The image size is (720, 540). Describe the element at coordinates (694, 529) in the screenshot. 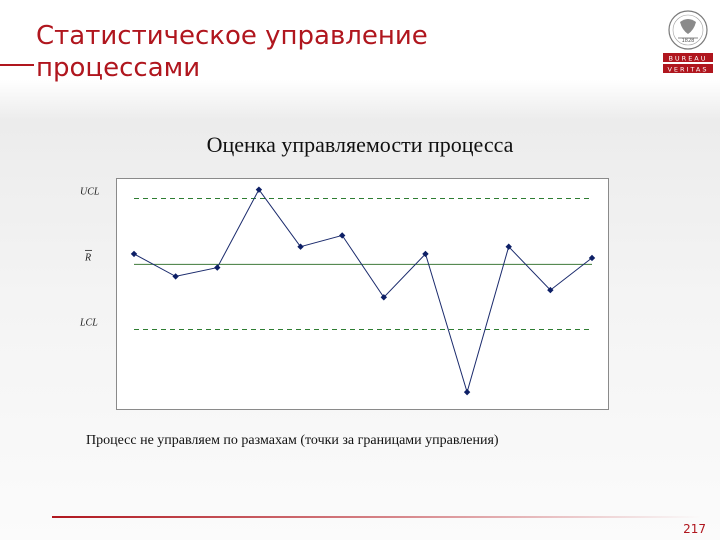

I see `page-number: 217` at that location.